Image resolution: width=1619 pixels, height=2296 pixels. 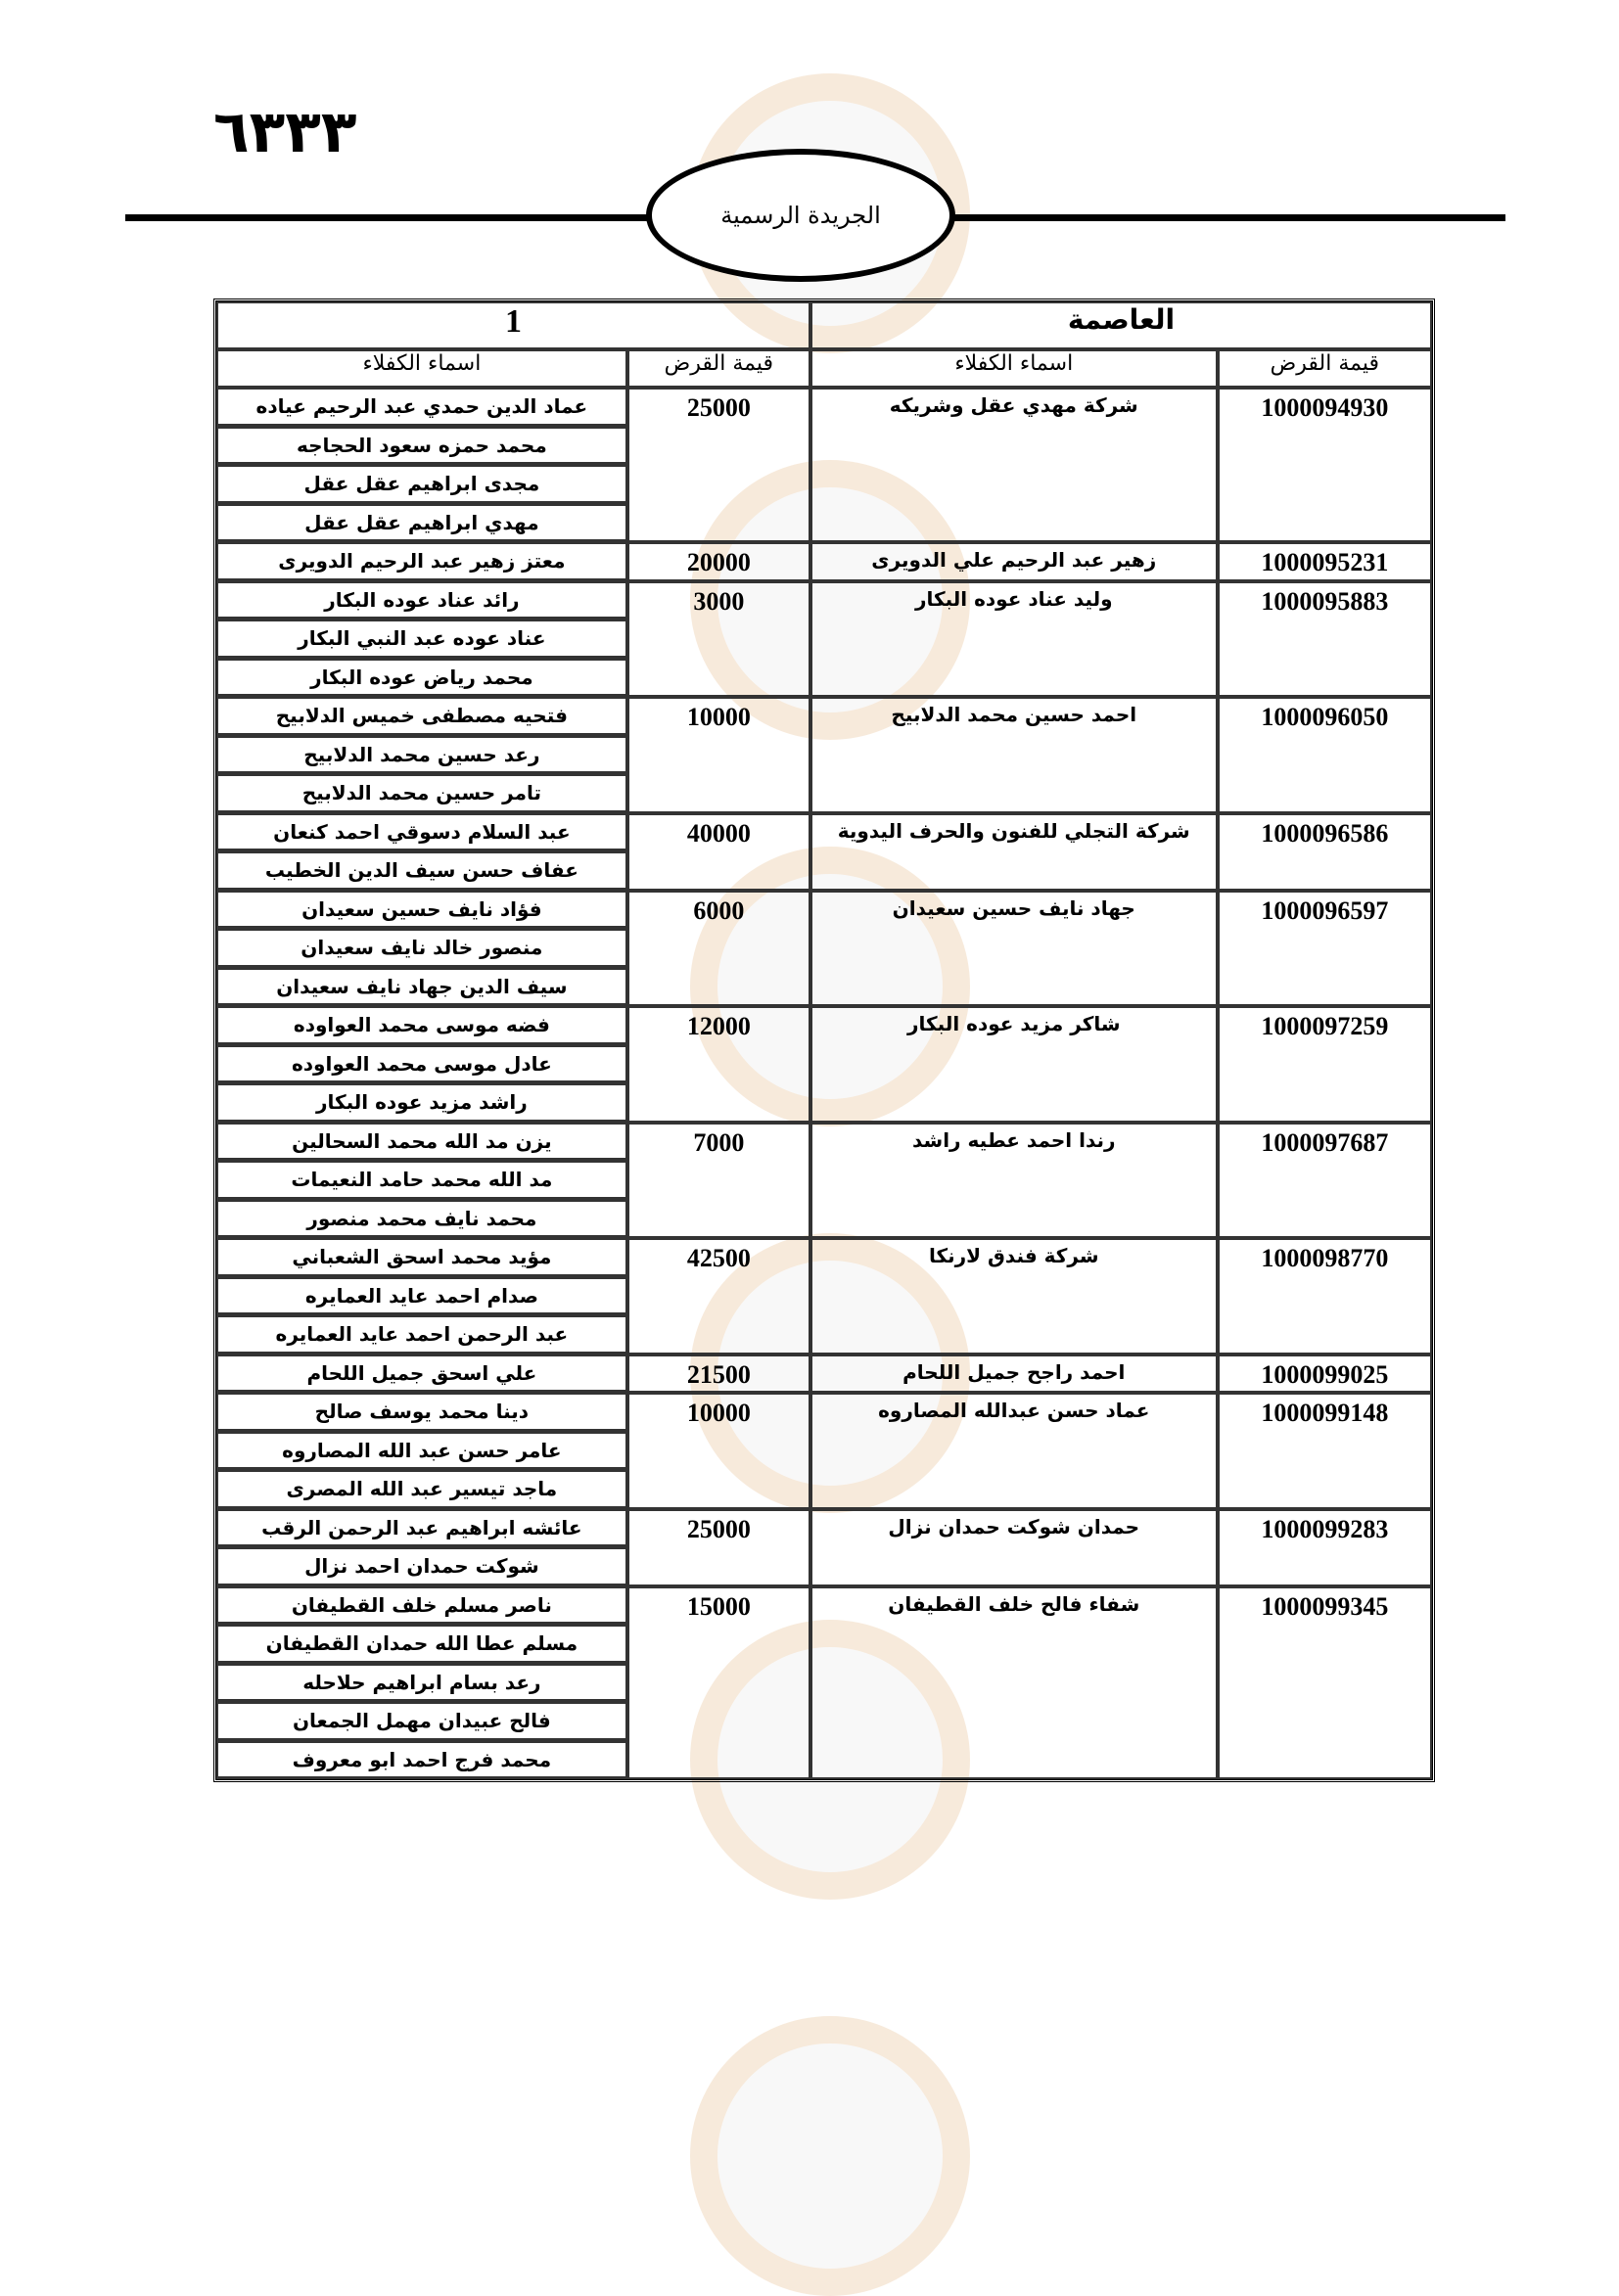 What do you see at coordinates (421, 831) in the screenshot?
I see `guarantor-cell: عبد السلام دسوقي احمد كنعان` at bounding box center [421, 831].